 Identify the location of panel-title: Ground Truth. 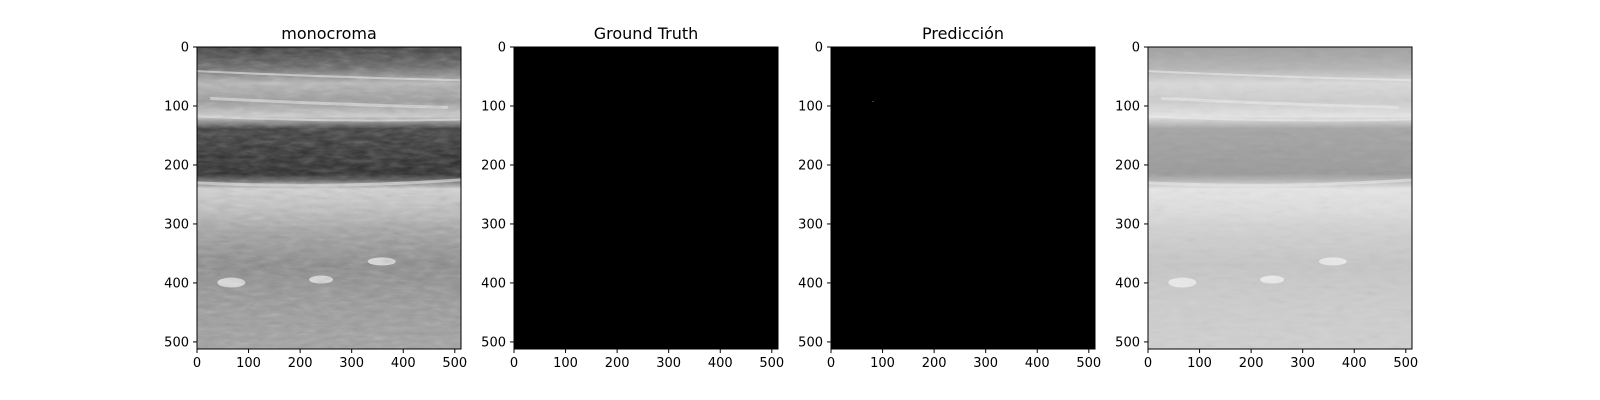
(646, 33).